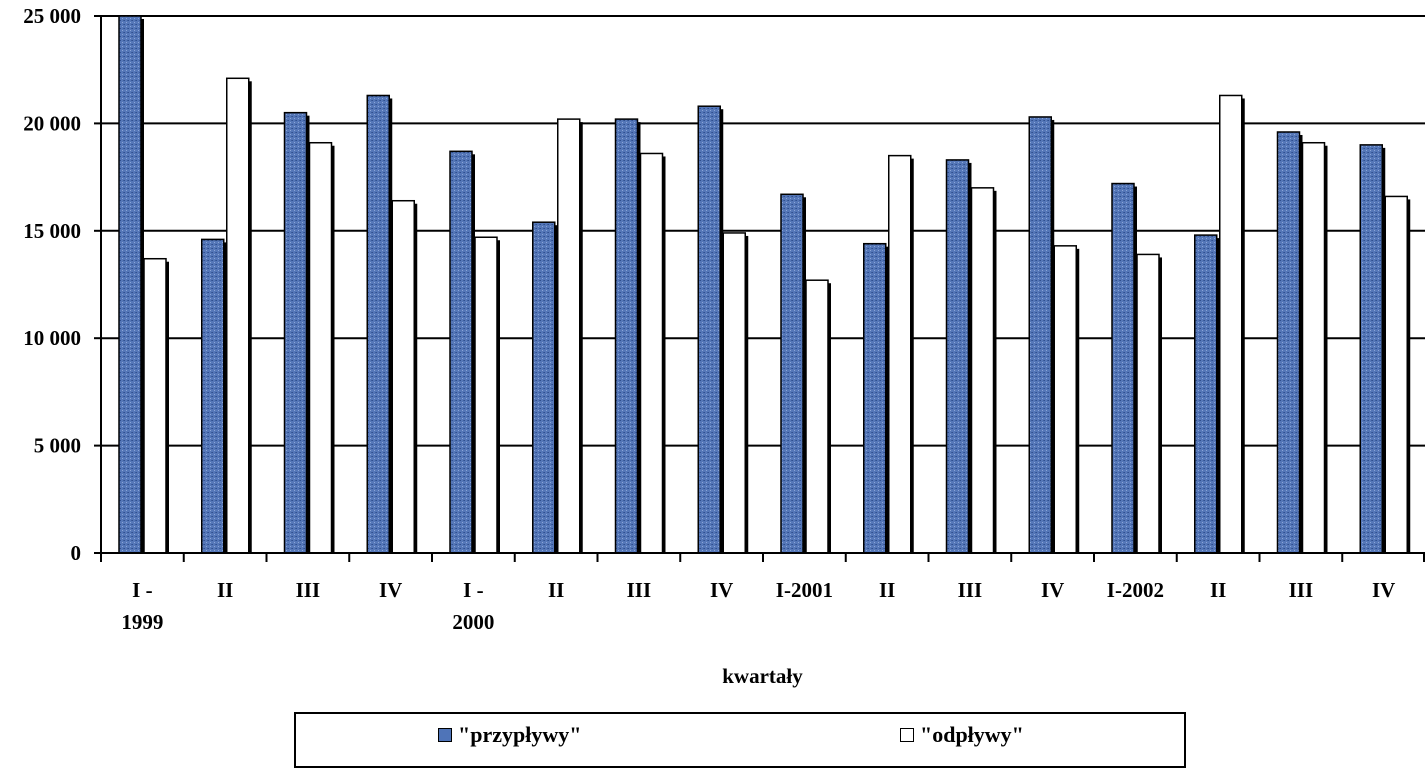 The height and width of the screenshot is (768, 1425). What do you see at coordinates (52, 338) in the screenshot?
I see `y-tick-label: 10 000` at bounding box center [52, 338].